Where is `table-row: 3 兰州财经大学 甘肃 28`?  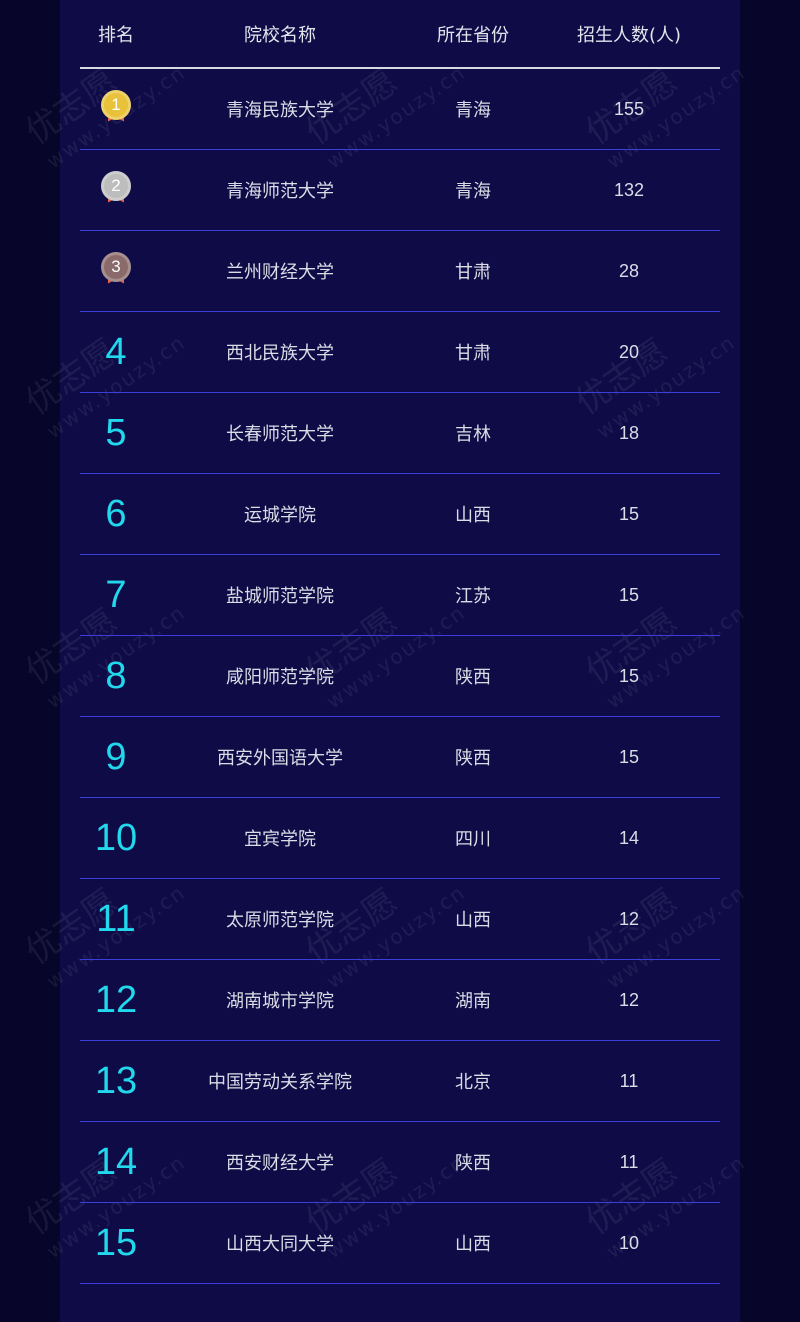
table-row: 3 兰州财经大学 甘肃 28 is located at coordinates (400, 271).